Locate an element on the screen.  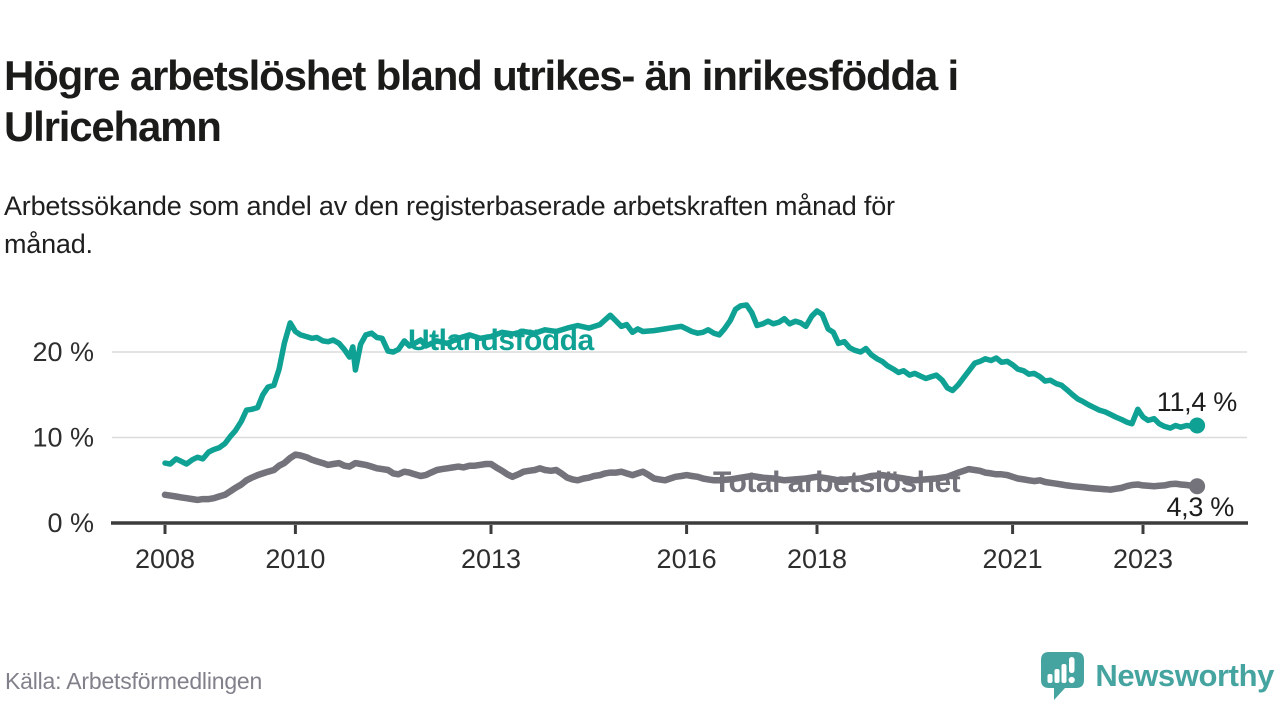
x-tick-label-2021: 2021 is located at coordinates (1013, 559).